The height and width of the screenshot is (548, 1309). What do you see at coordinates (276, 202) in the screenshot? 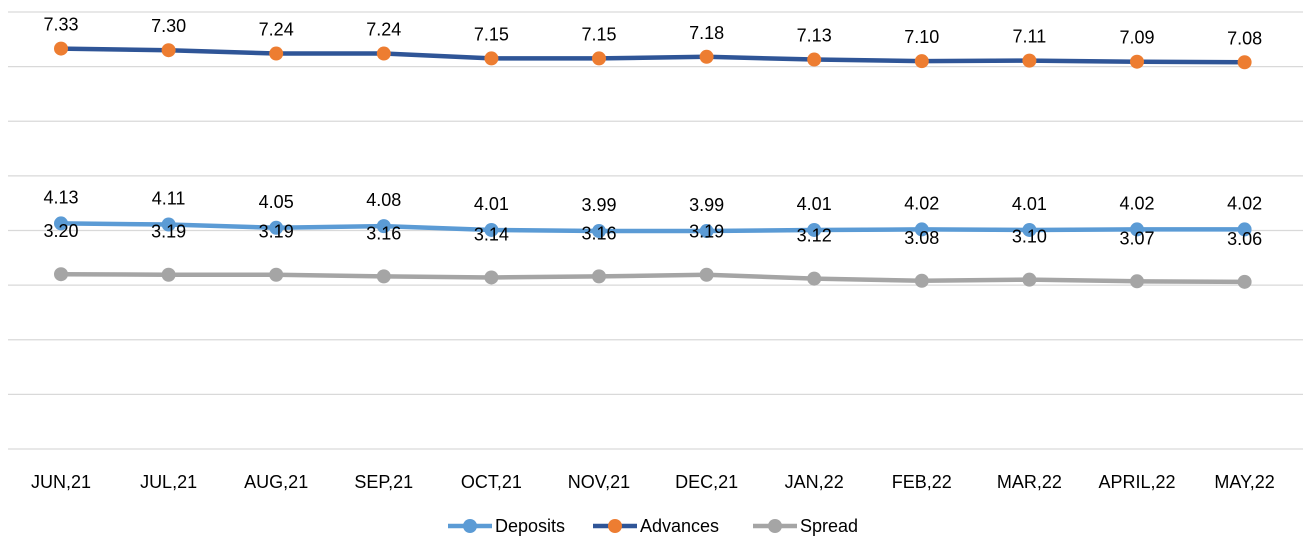
I see `data-label-deposits: 4.05` at bounding box center [276, 202].